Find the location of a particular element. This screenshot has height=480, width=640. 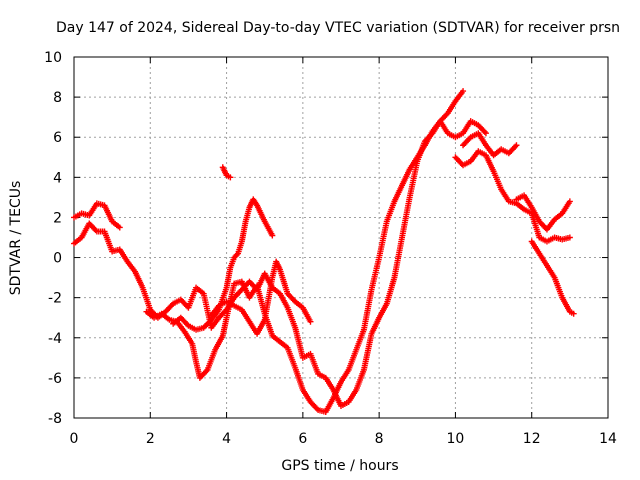

x-tick-label: 10 is located at coordinates (456, 439).